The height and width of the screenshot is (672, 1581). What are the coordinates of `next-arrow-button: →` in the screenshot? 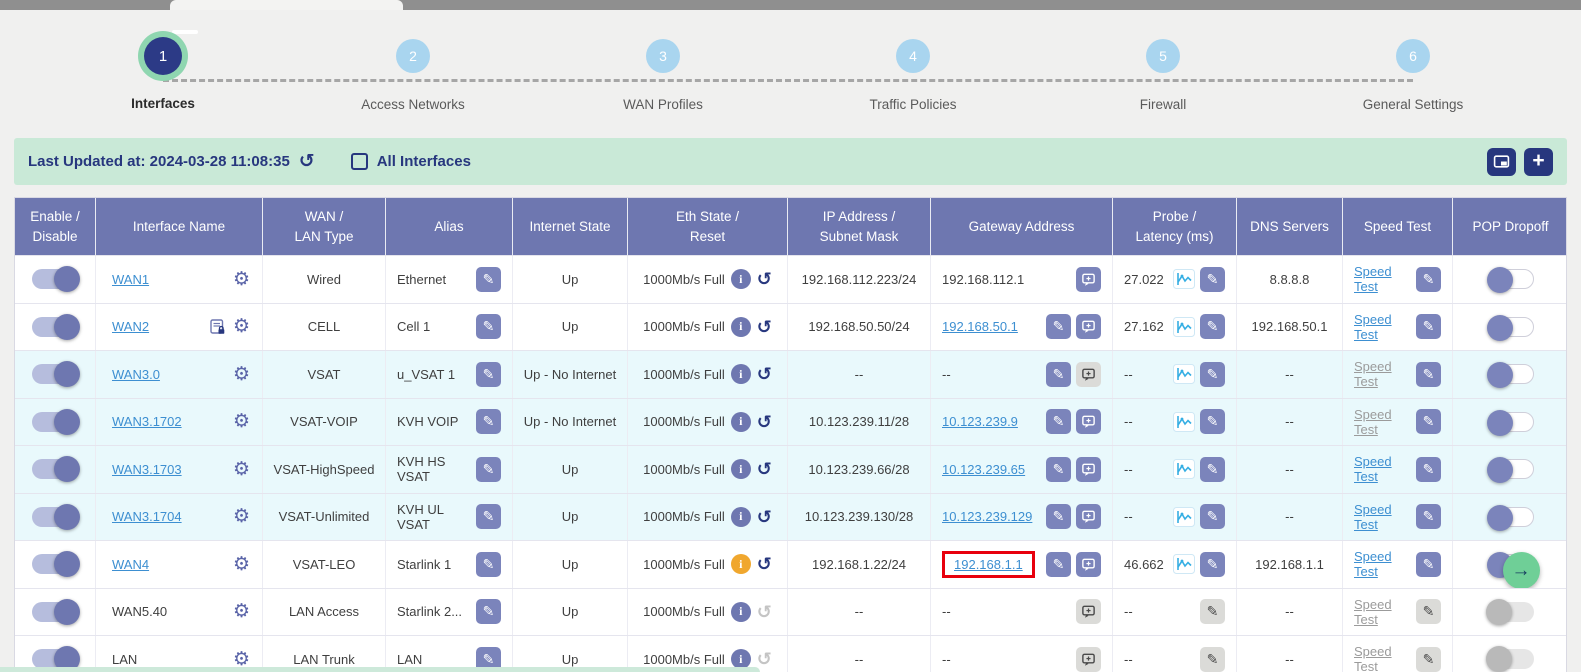 It's located at (1521, 570).